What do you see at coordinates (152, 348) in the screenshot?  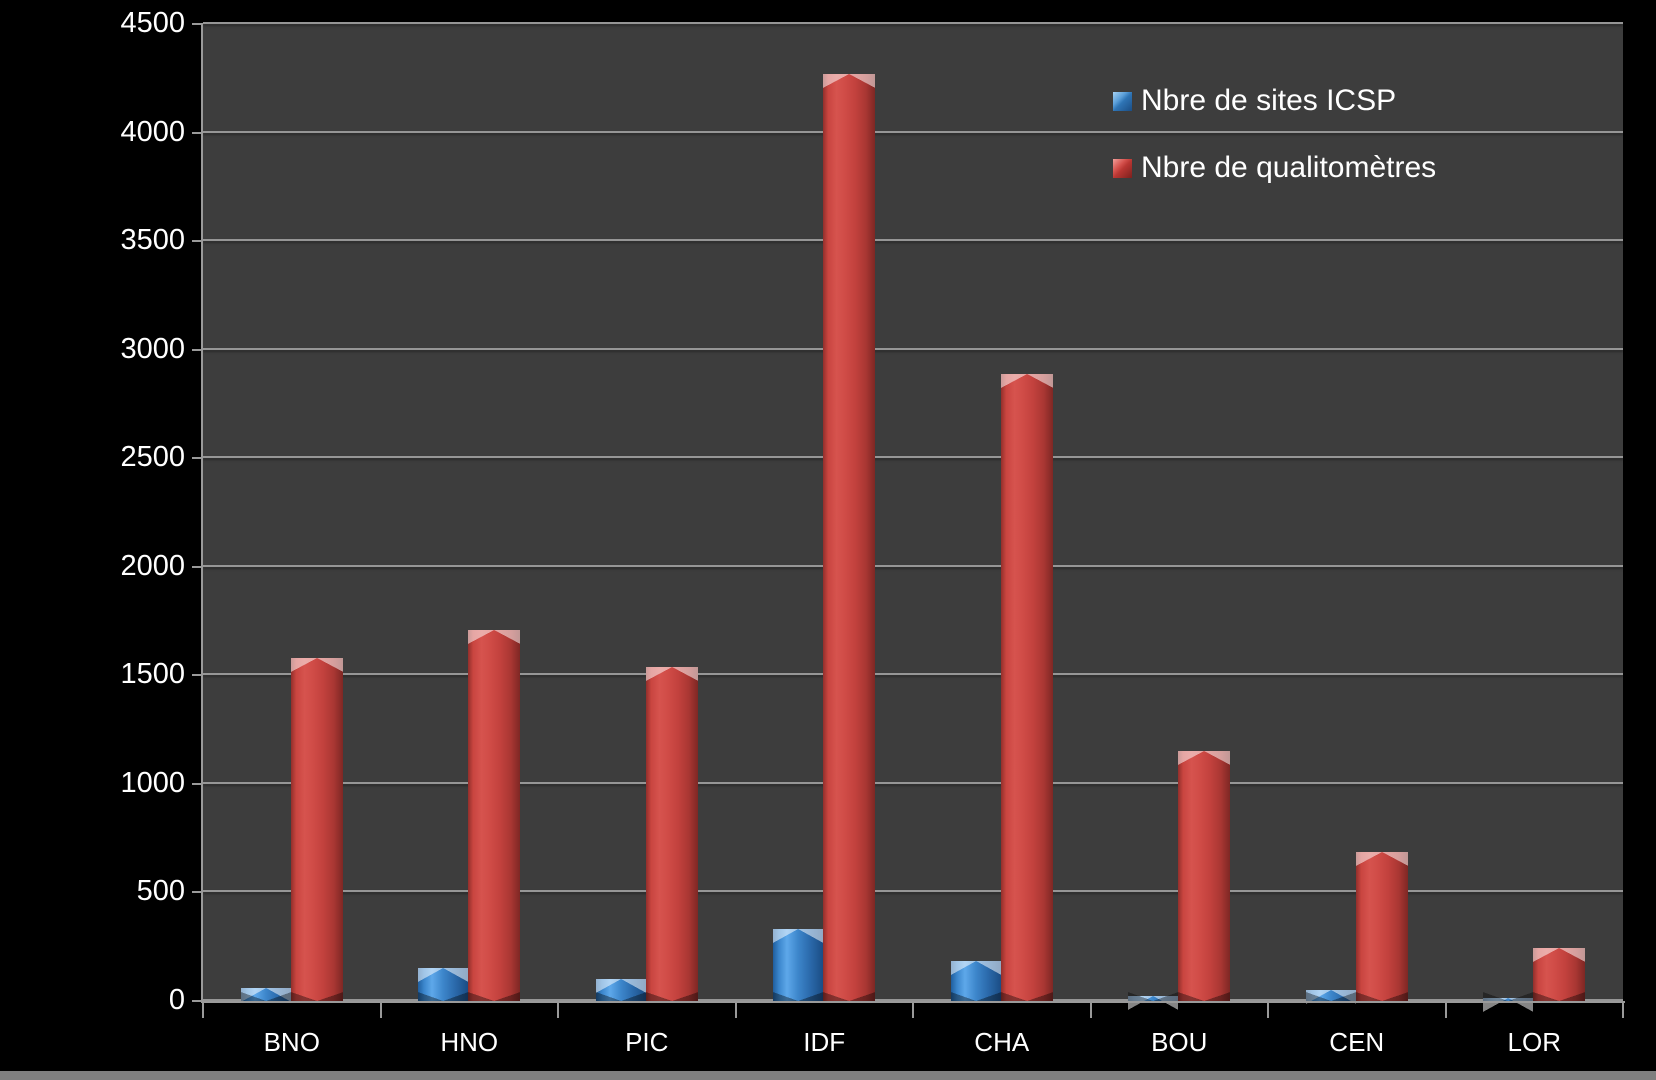 I see `y-tick-label-3000: 3000` at bounding box center [152, 348].